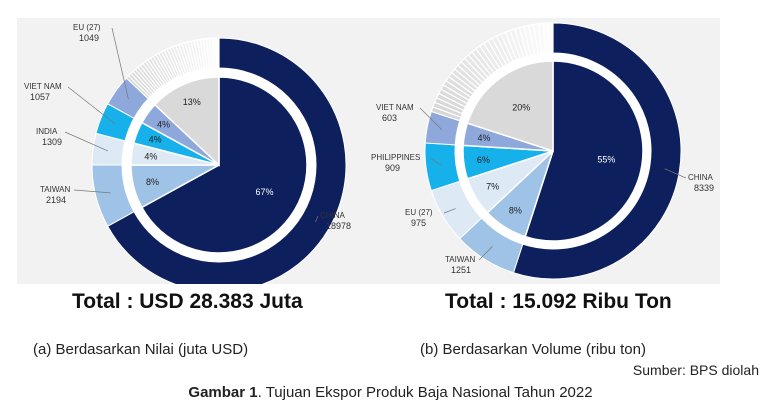 The width and height of the screenshot is (781, 408). I want to click on total-volume-label: Total : 15.092 Ribu Ton, so click(558, 301).